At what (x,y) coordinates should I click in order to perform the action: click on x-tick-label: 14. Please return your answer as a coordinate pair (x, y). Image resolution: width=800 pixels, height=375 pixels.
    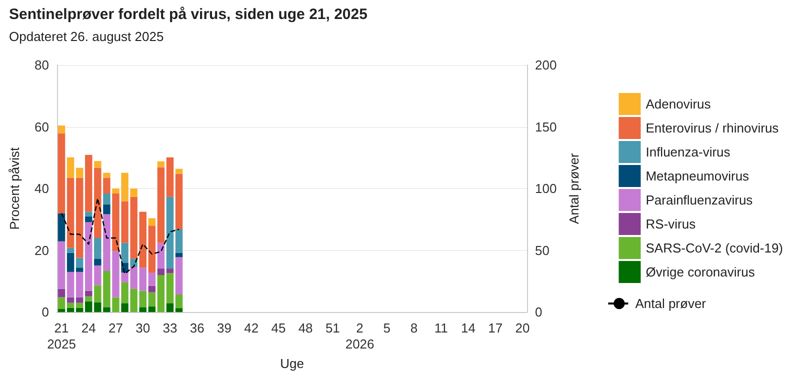
    Looking at the image, I should click on (468, 328).